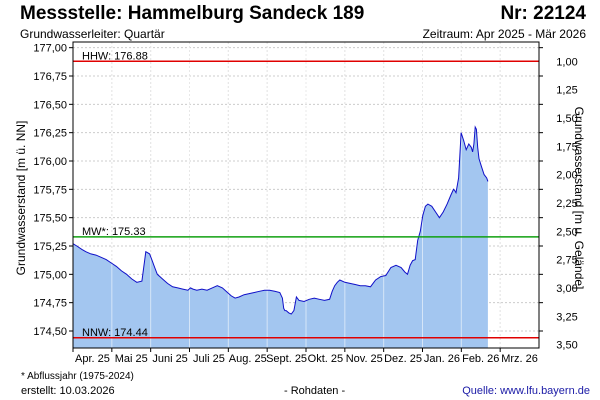  Describe the element at coordinates (504, 34) in the screenshot. I see `period-label: Zeitraum: Apr 2025 - Mär 2026` at that location.